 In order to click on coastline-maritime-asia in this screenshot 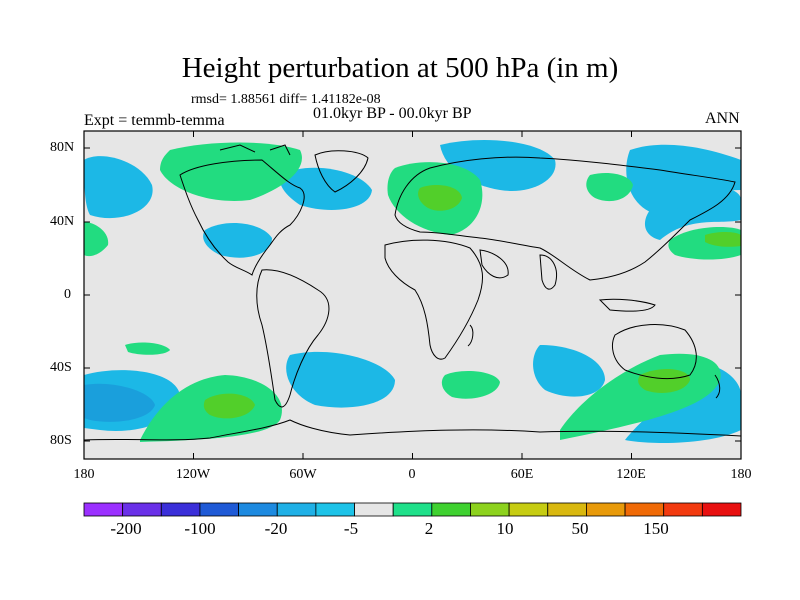, I will do `click(627, 305)`.